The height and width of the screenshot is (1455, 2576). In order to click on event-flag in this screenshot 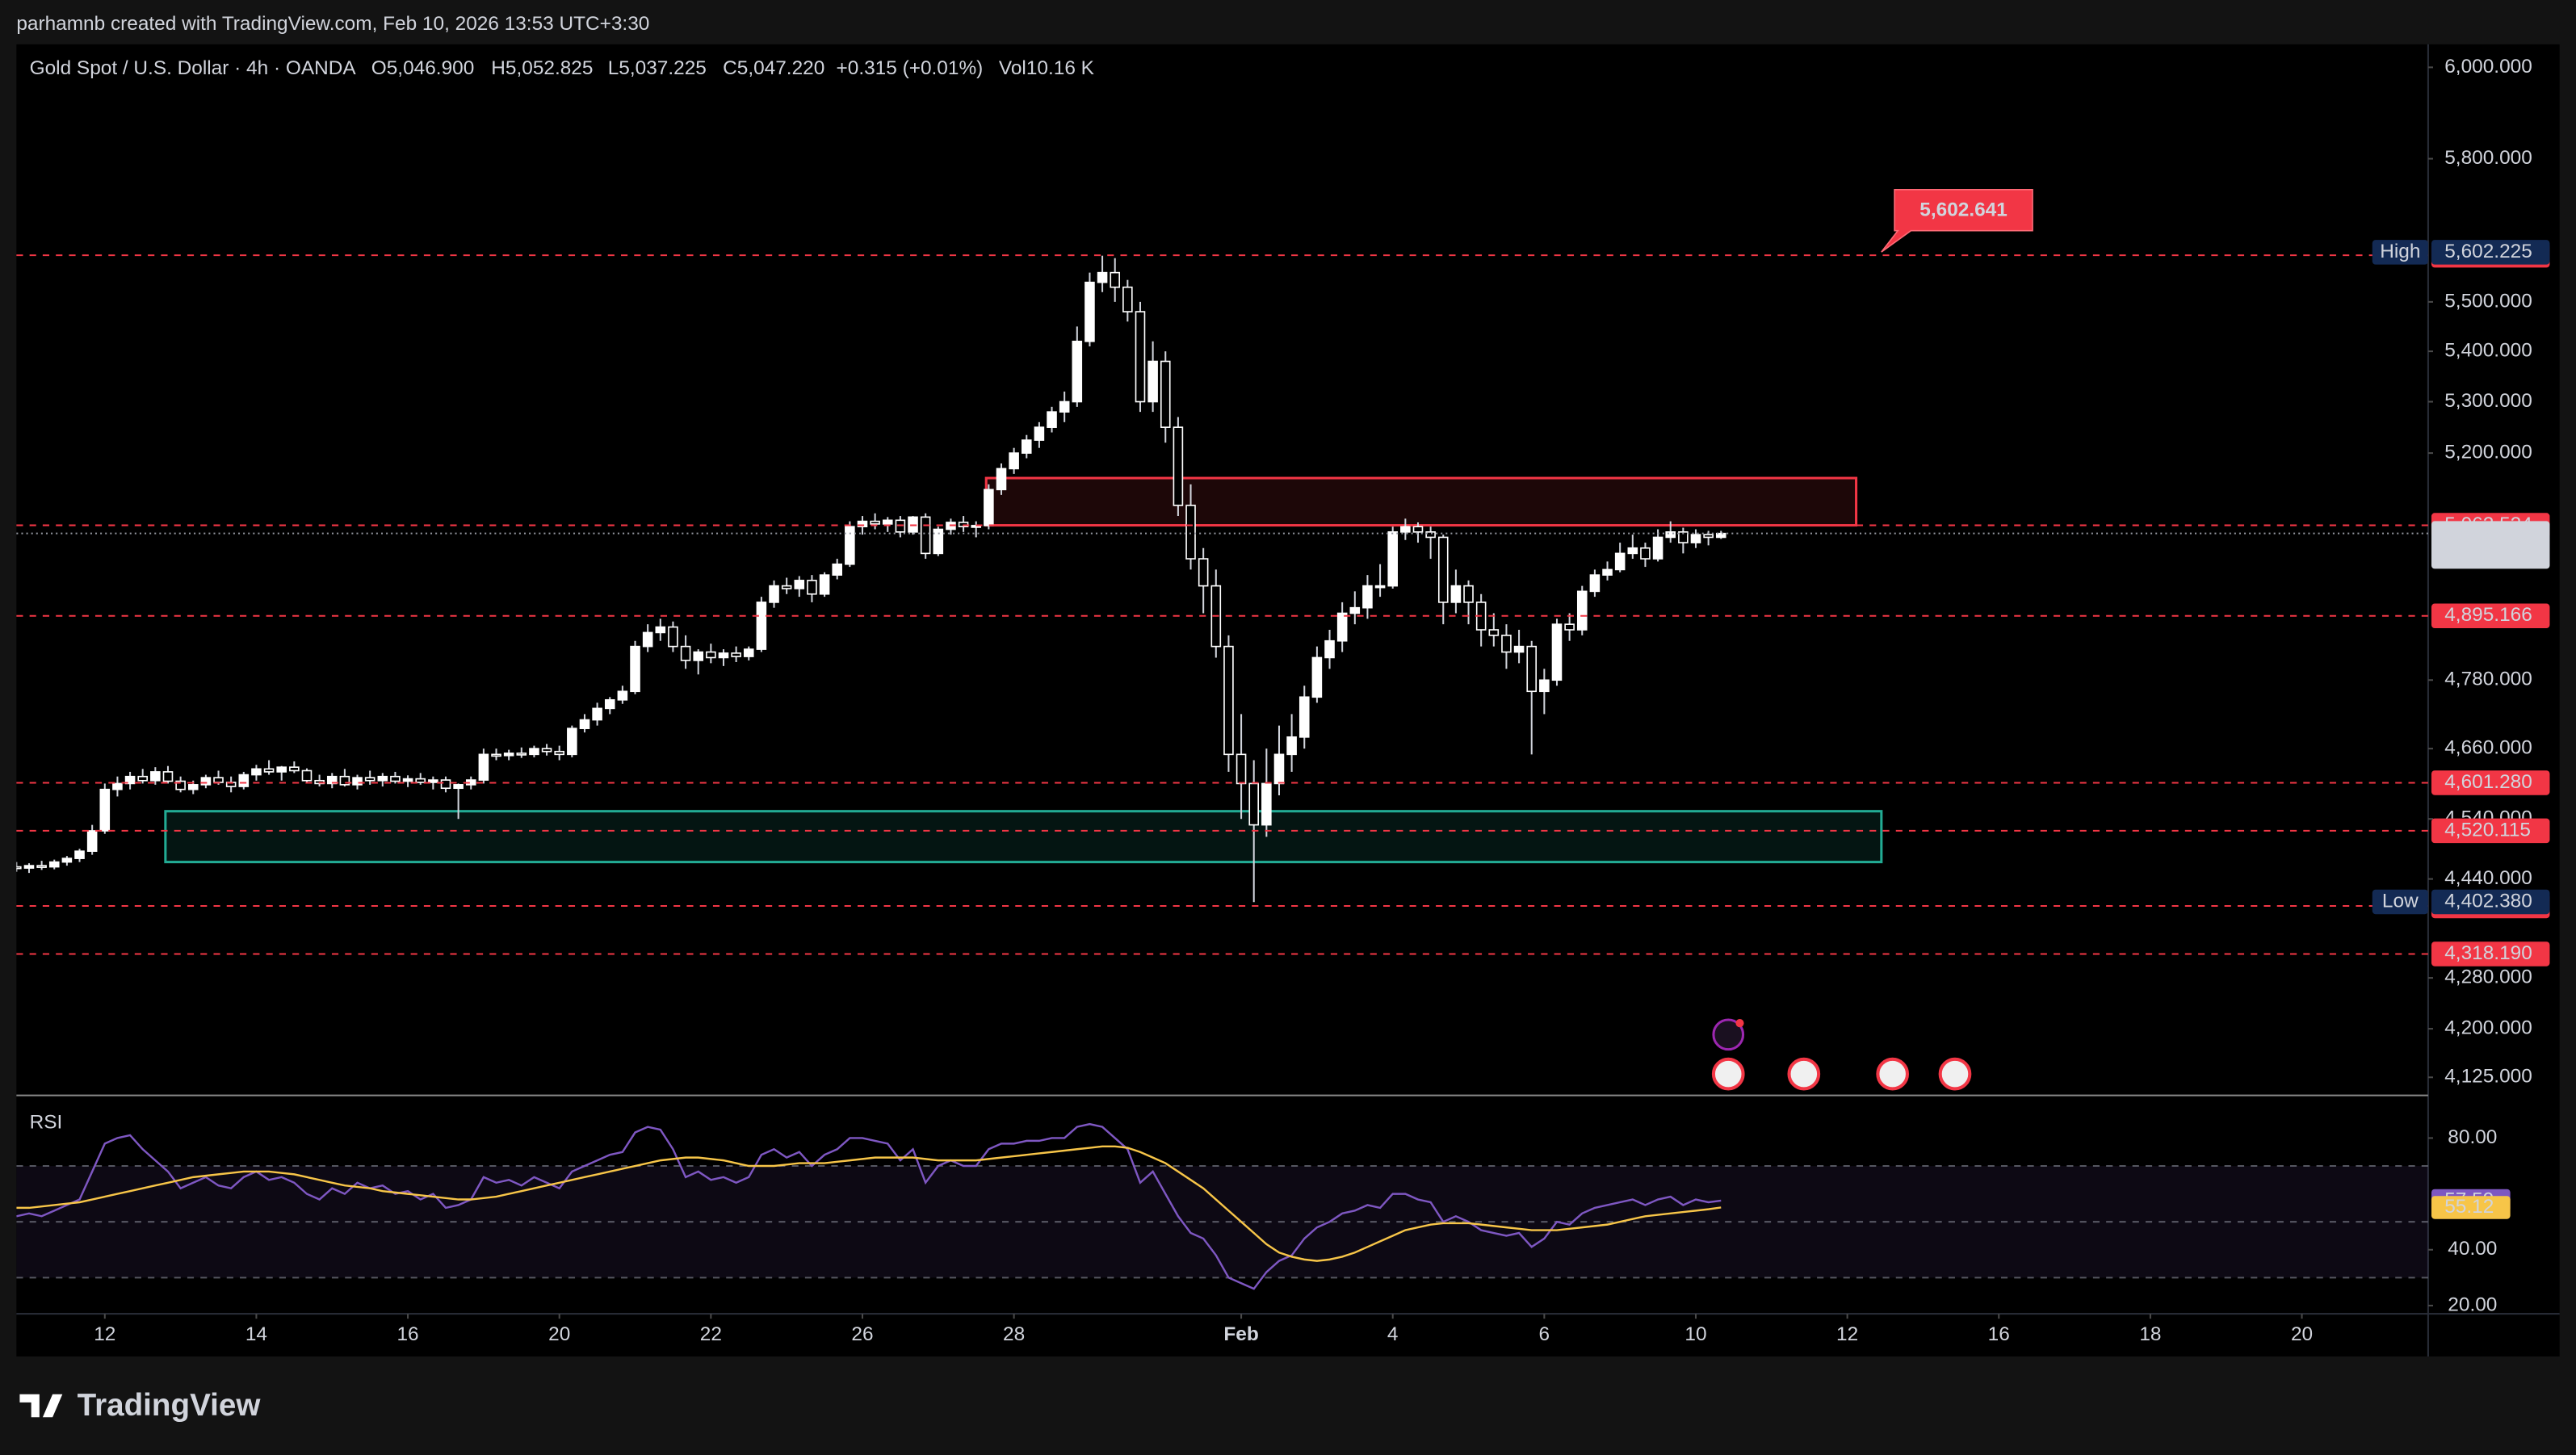, I will do `click(1728, 1074)`.